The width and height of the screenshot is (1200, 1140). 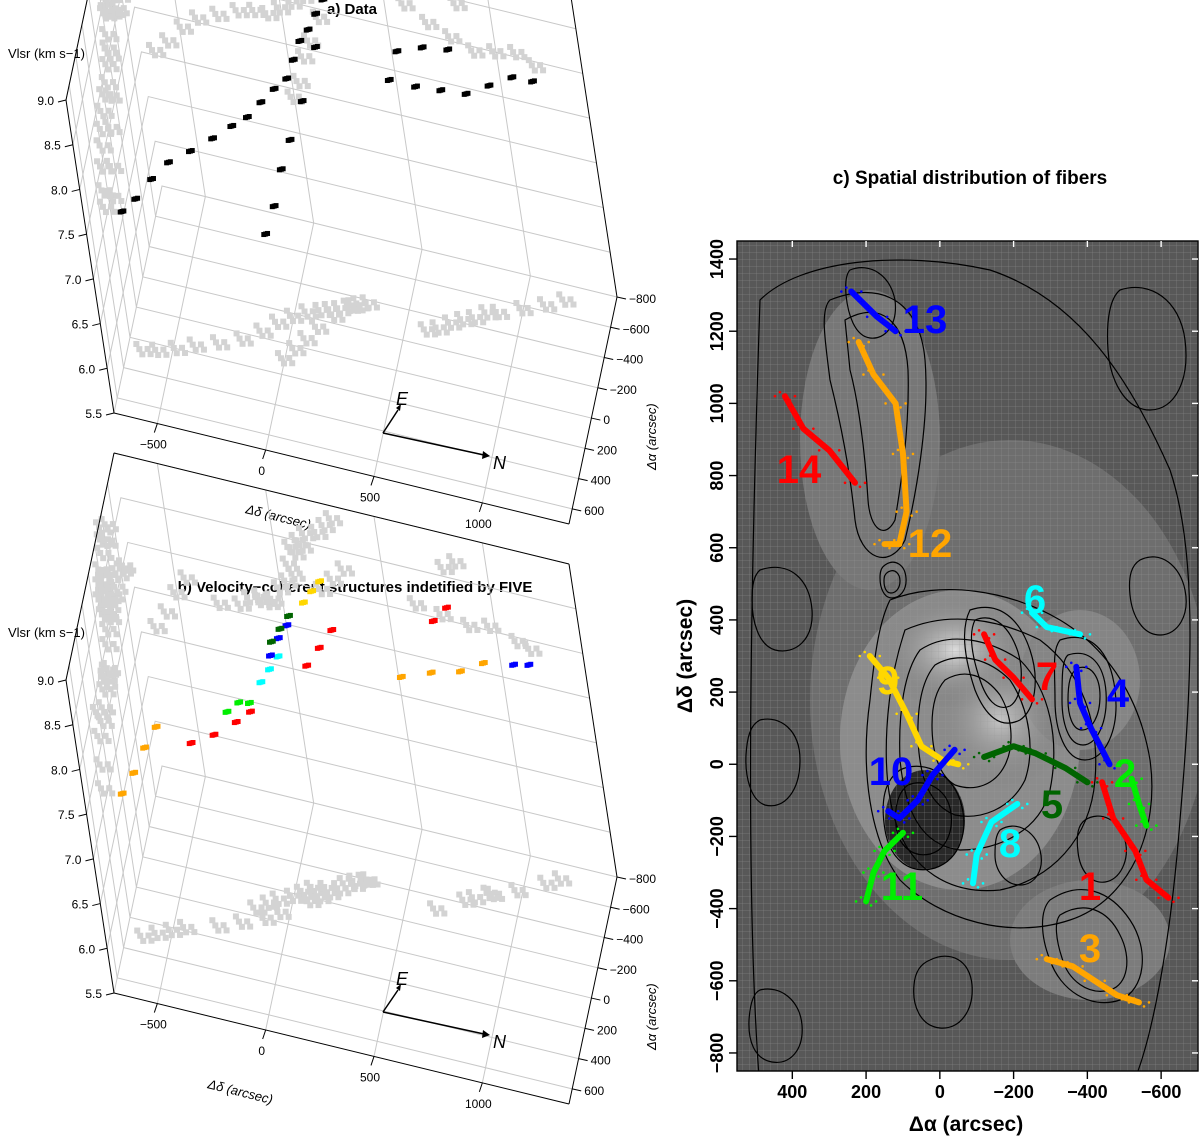 I want to click on panel-a-zlabel-text: Vlsr (km s−1), so click(x=46, y=53).